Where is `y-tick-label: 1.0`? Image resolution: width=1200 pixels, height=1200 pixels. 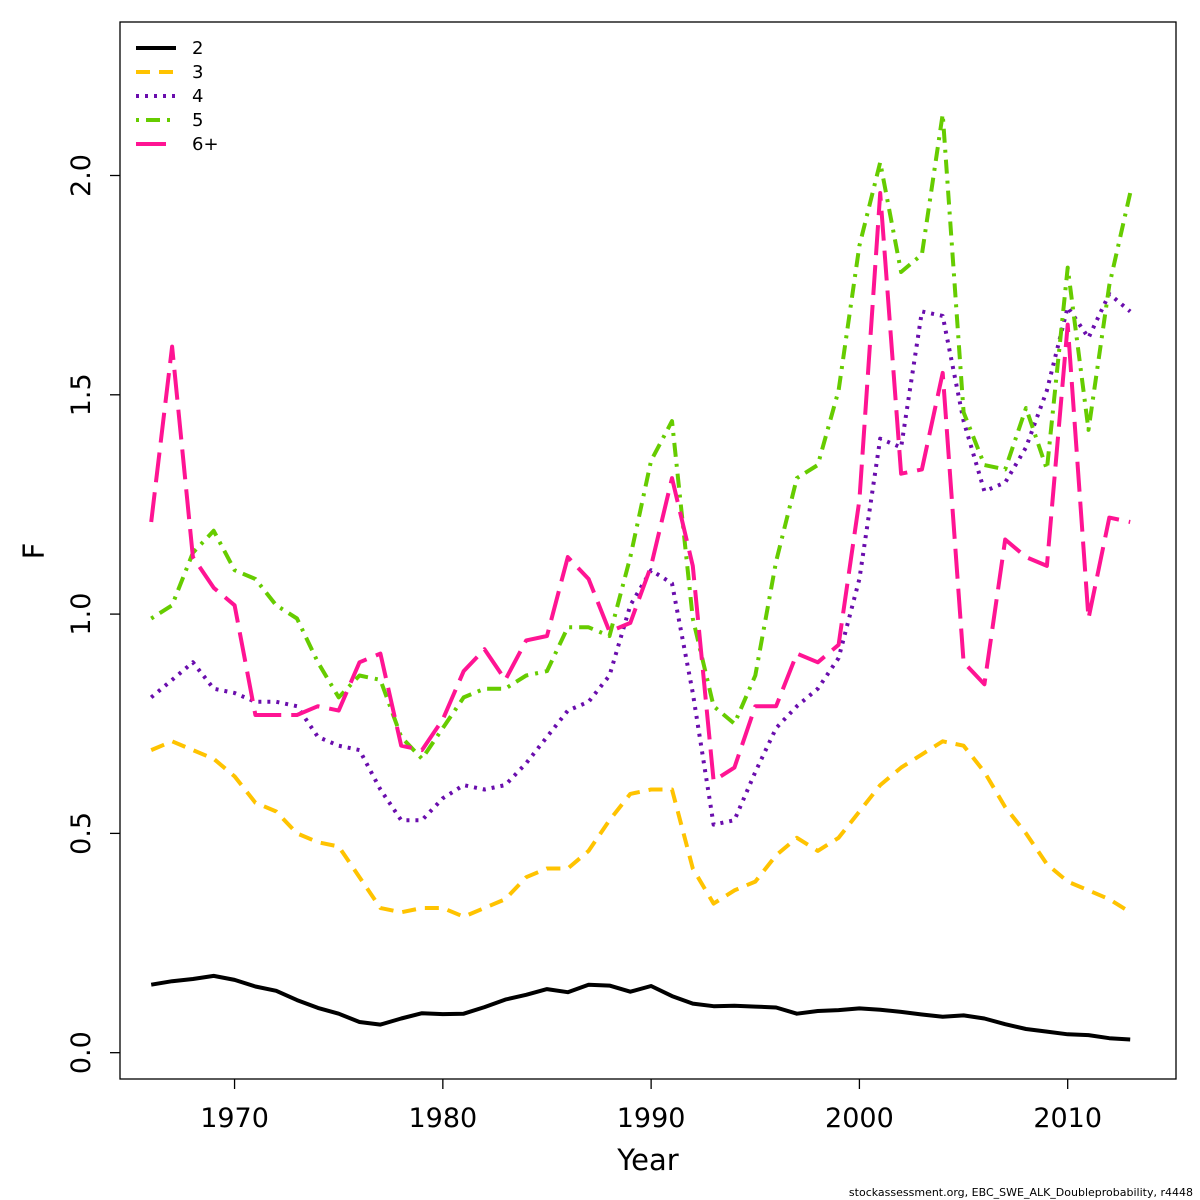 y-tick-label: 1.0 is located at coordinates (81, 614).